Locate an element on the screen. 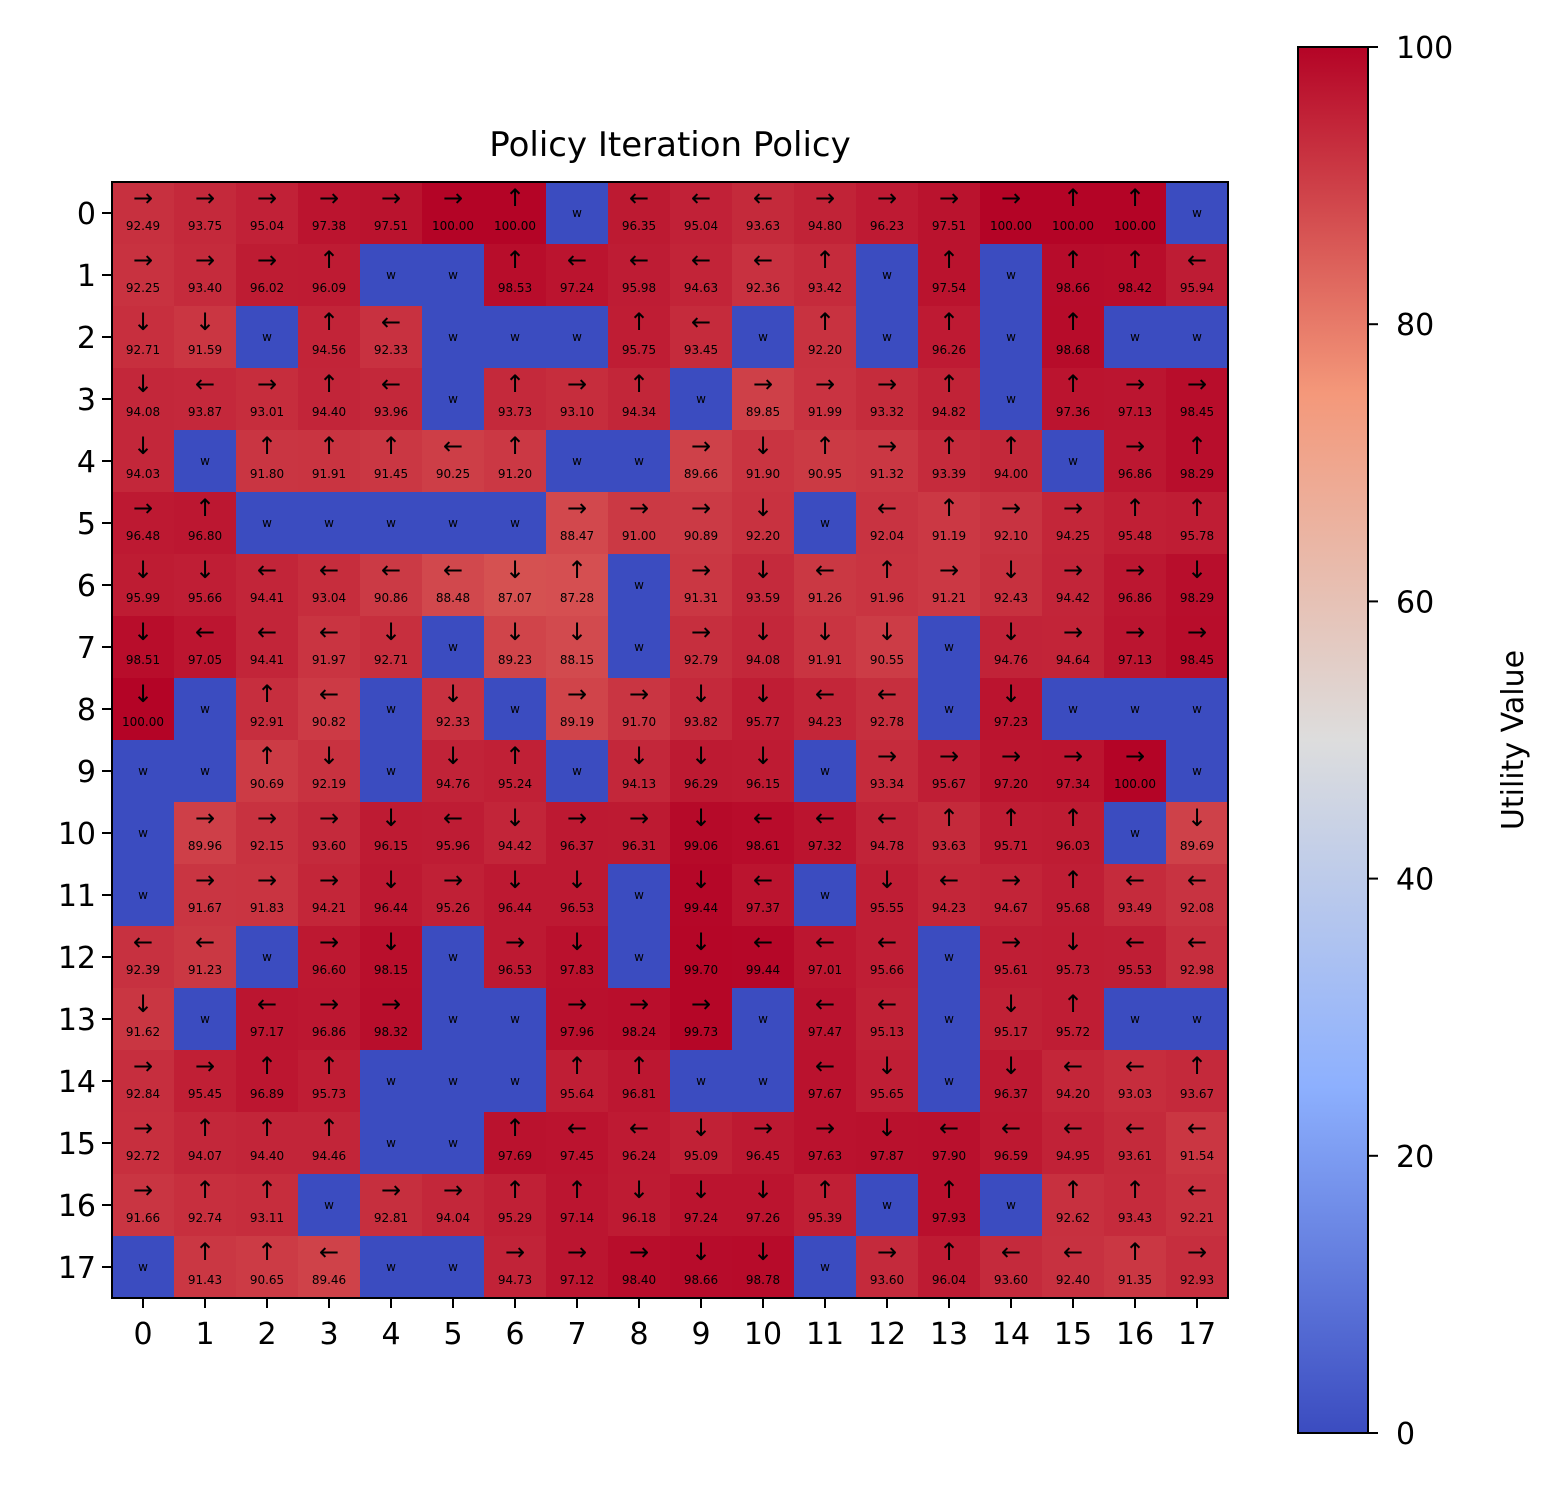 The image size is (1564, 1488). heatmap-cell: ↑ 96.26 is located at coordinates (949, 337).